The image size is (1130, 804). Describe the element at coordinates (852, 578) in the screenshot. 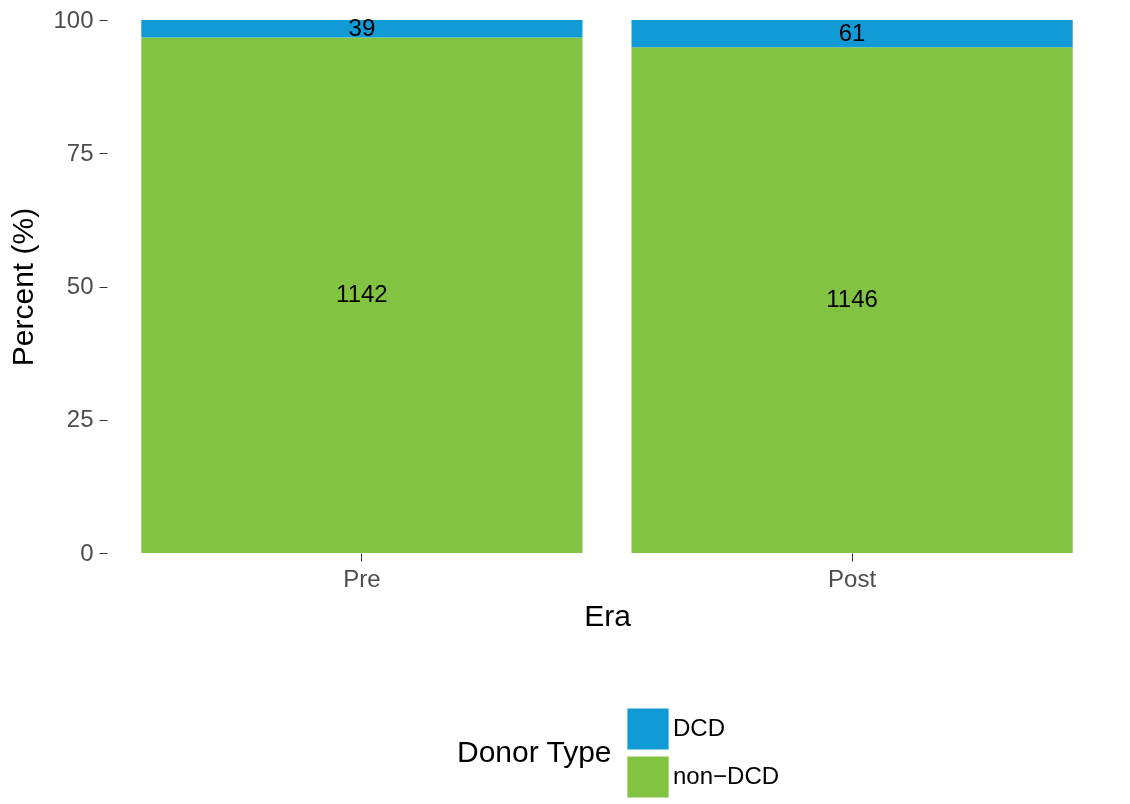

I see `x-tick-label: Post` at that location.